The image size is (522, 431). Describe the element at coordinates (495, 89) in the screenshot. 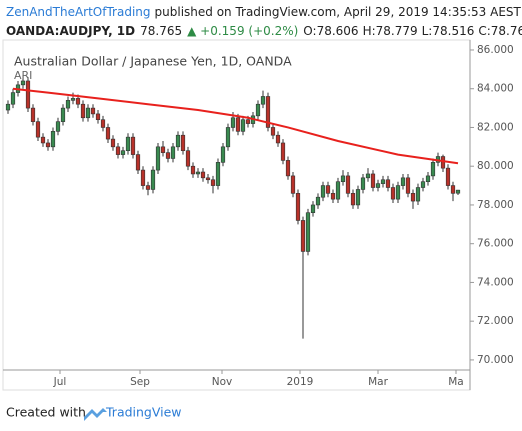

I see `y-tick-label: 84.000` at that location.